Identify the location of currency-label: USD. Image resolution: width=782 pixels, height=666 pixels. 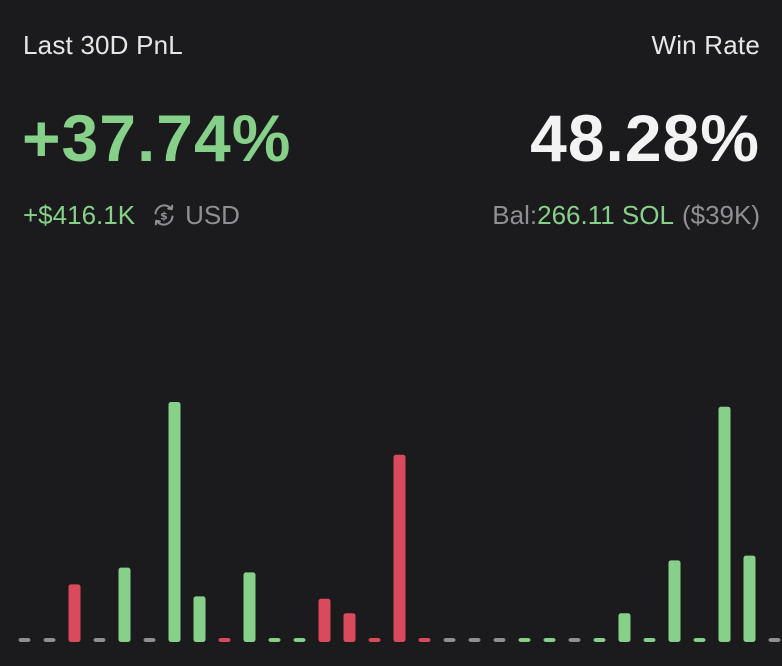
(212, 214).